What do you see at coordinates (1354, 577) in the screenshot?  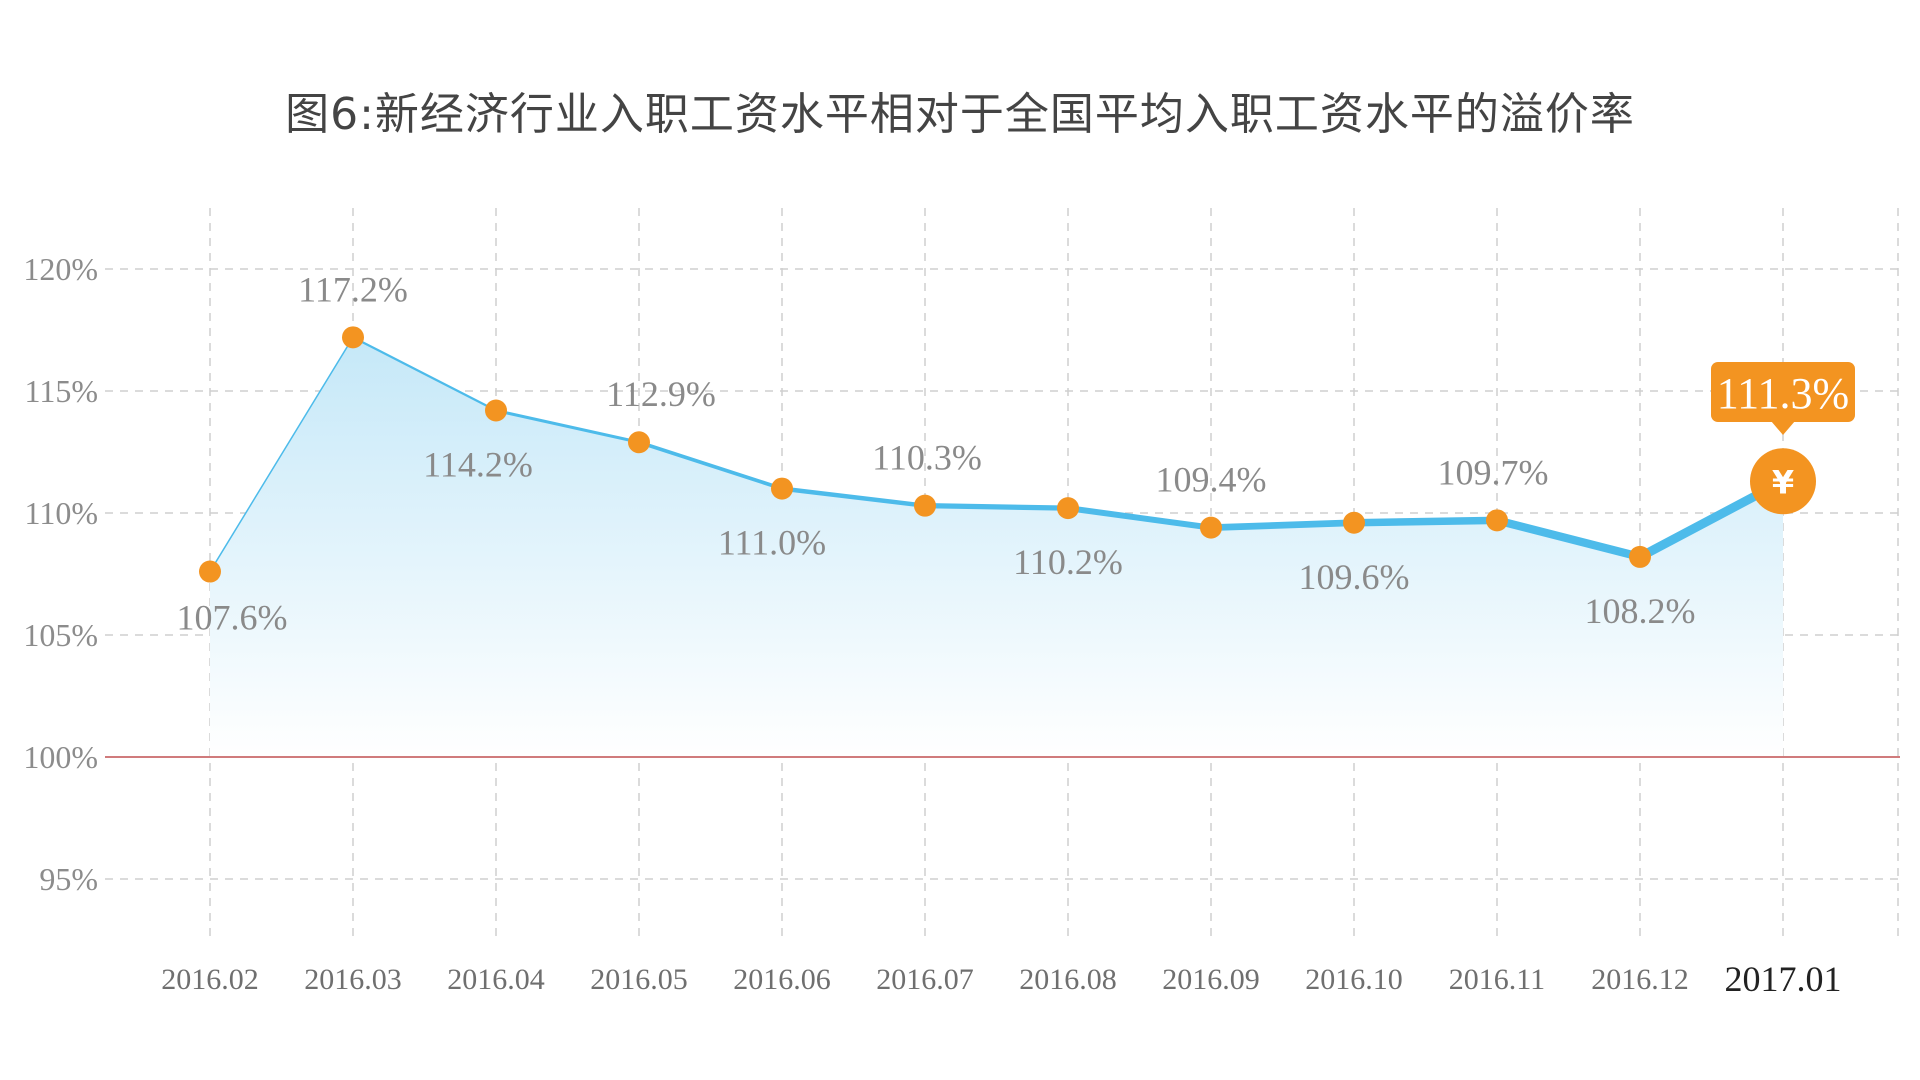 I see `data-label: 109.6%` at bounding box center [1354, 577].